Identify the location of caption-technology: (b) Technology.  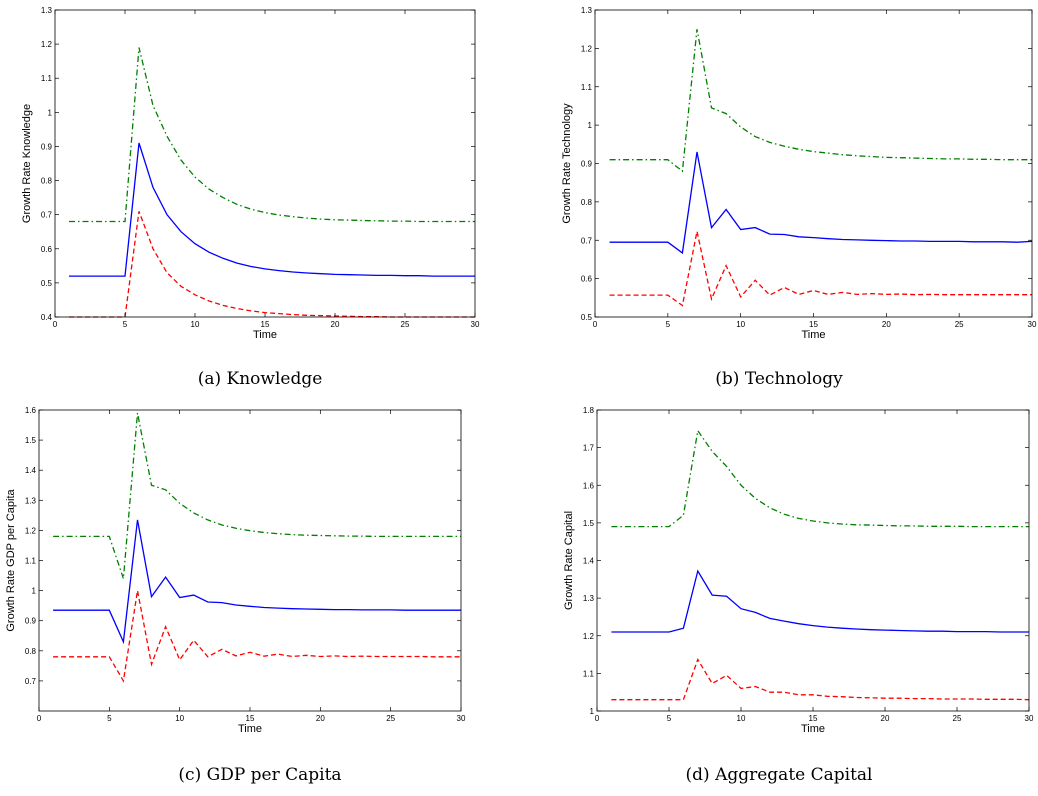
(779, 379).